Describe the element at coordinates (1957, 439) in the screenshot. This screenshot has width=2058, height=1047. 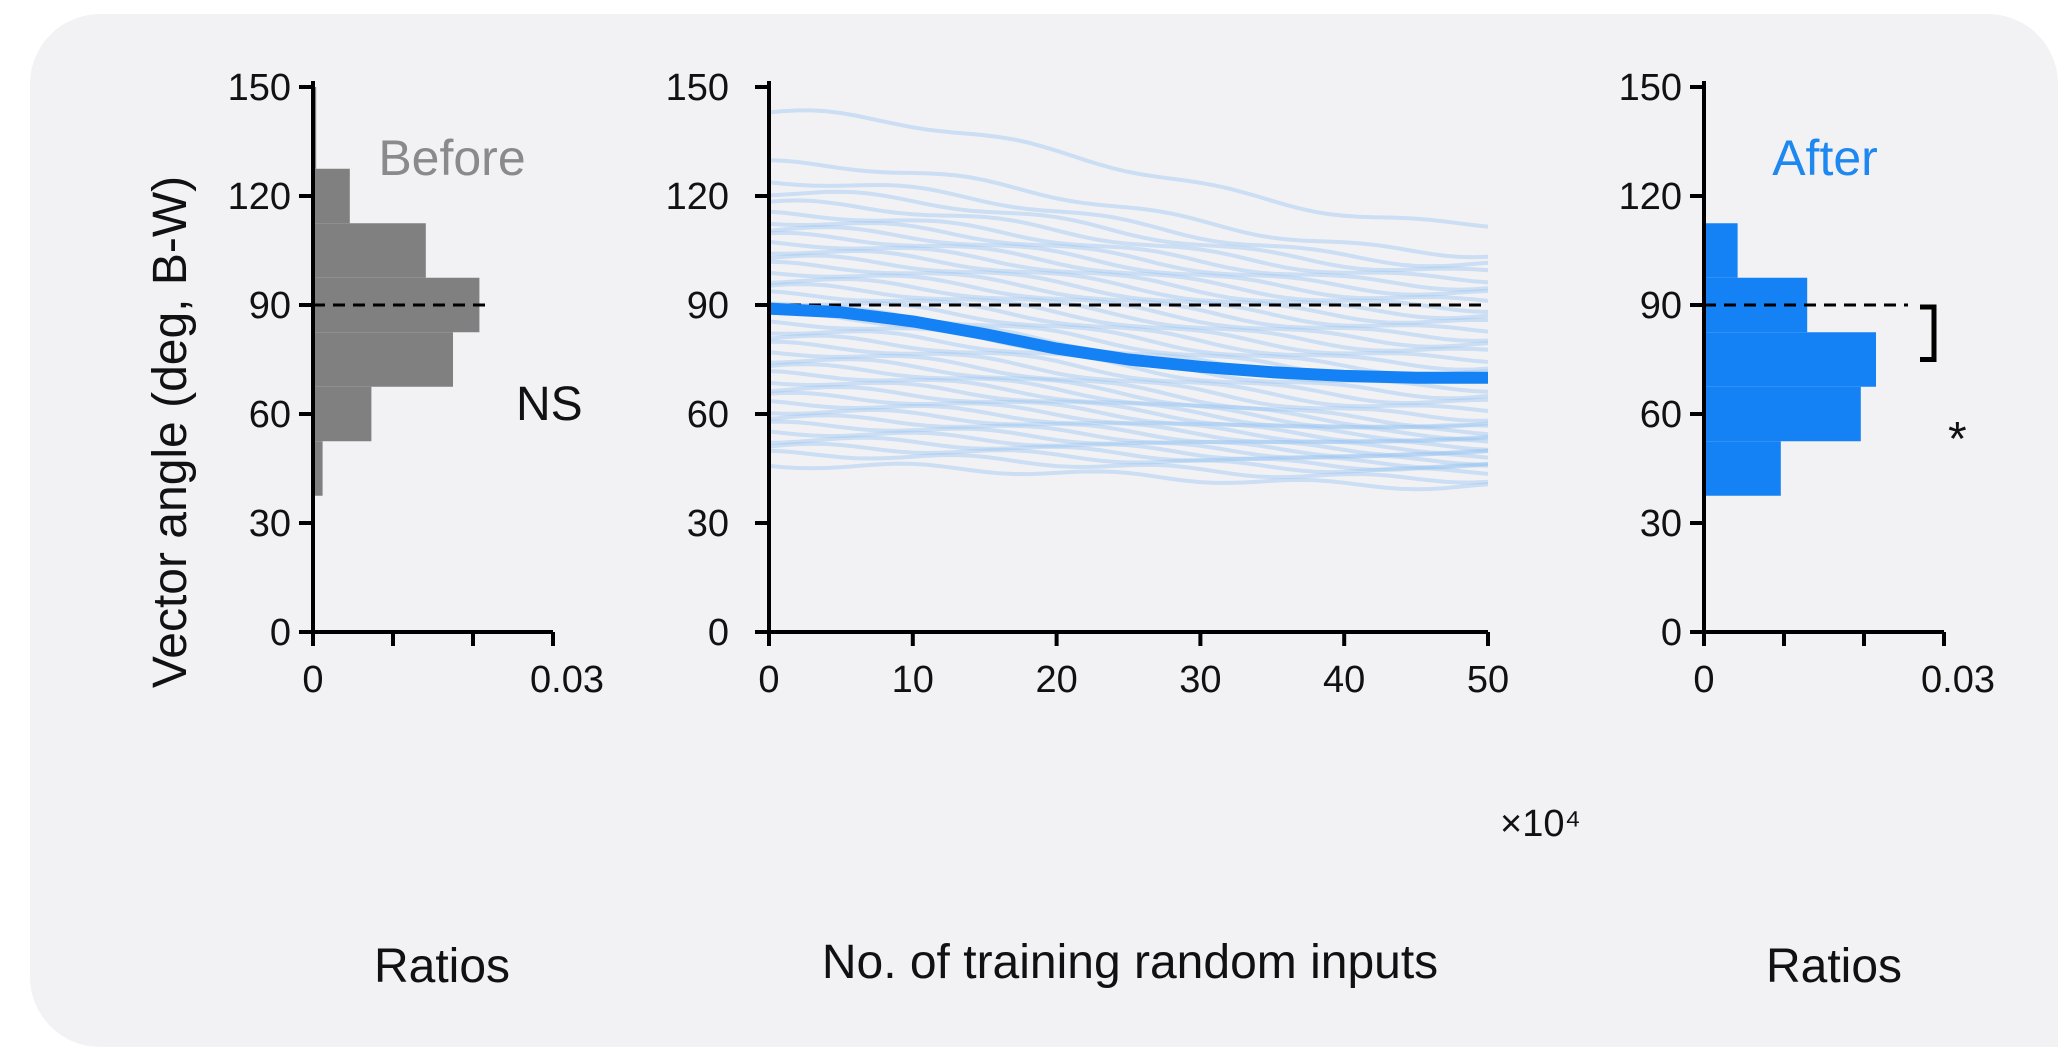
I see `after-annotation-star: *` at that location.